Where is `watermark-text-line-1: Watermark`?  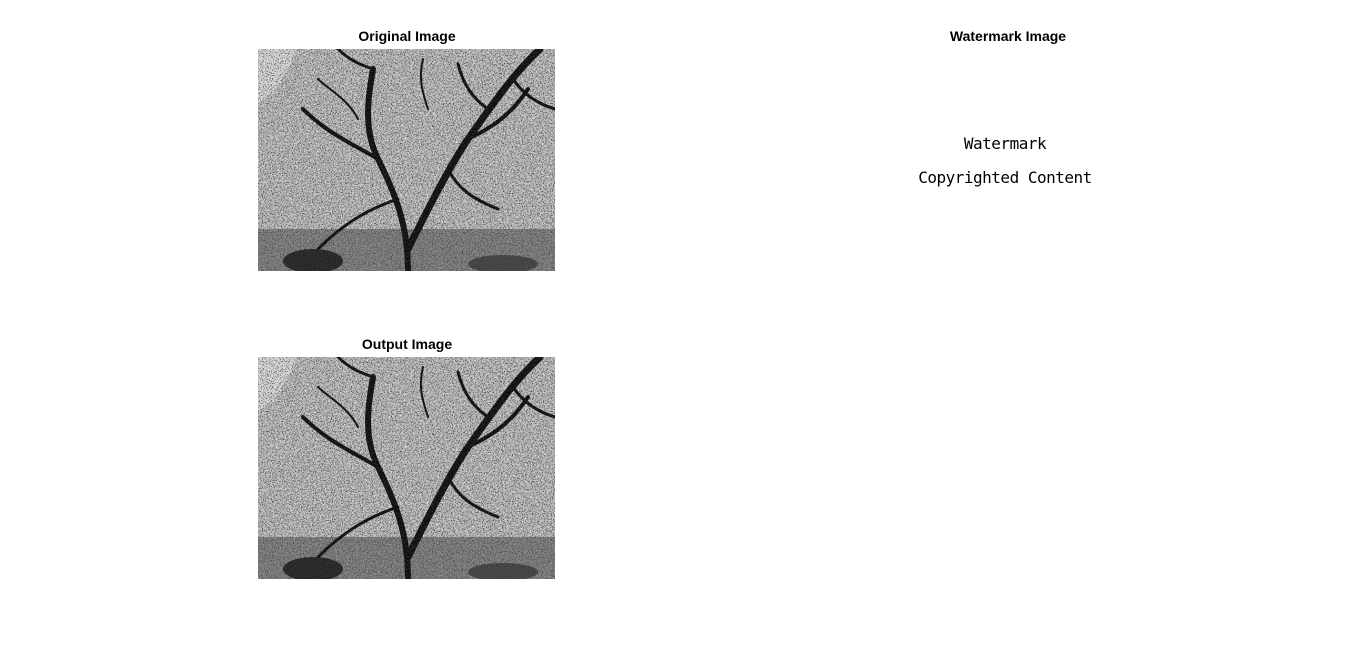 watermark-text-line-1: Watermark is located at coordinates (1005, 143).